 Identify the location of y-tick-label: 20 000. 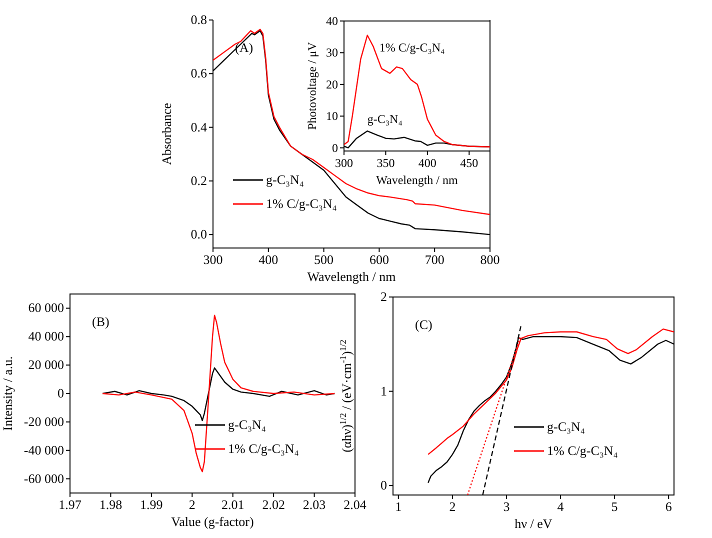
(46, 364).